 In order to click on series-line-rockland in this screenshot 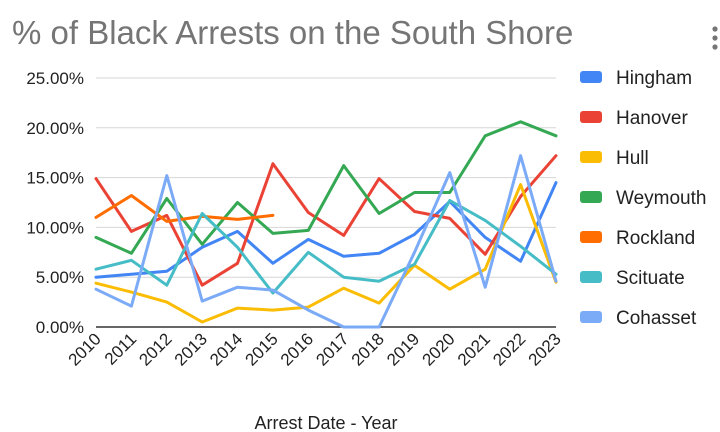, I will do `click(184, 208)`.